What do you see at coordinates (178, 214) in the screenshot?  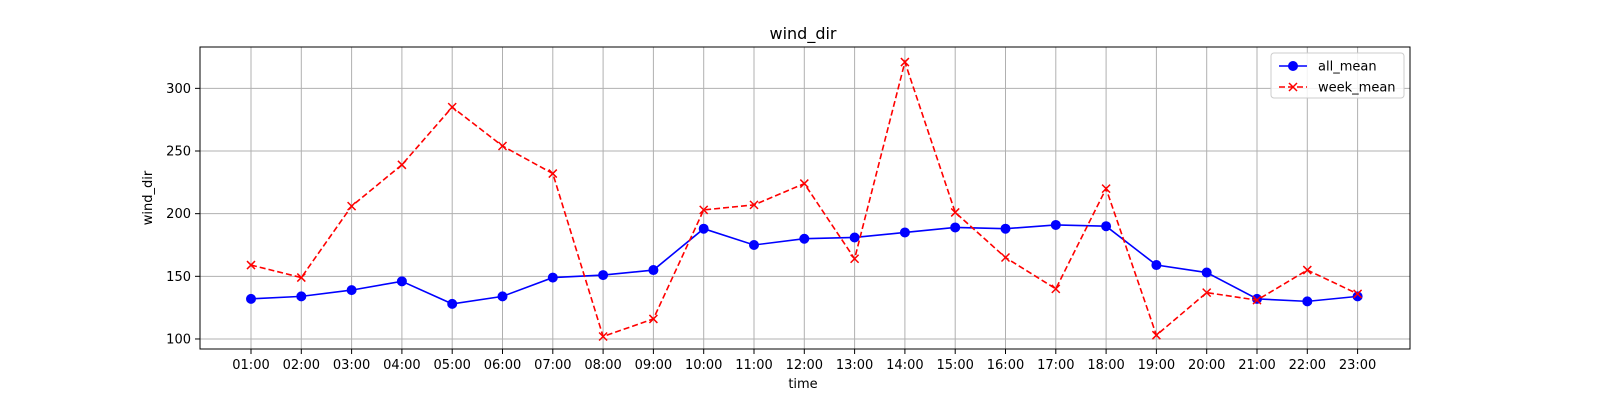 I see `y-tick-label: 200` at bounding box center [178, 214].